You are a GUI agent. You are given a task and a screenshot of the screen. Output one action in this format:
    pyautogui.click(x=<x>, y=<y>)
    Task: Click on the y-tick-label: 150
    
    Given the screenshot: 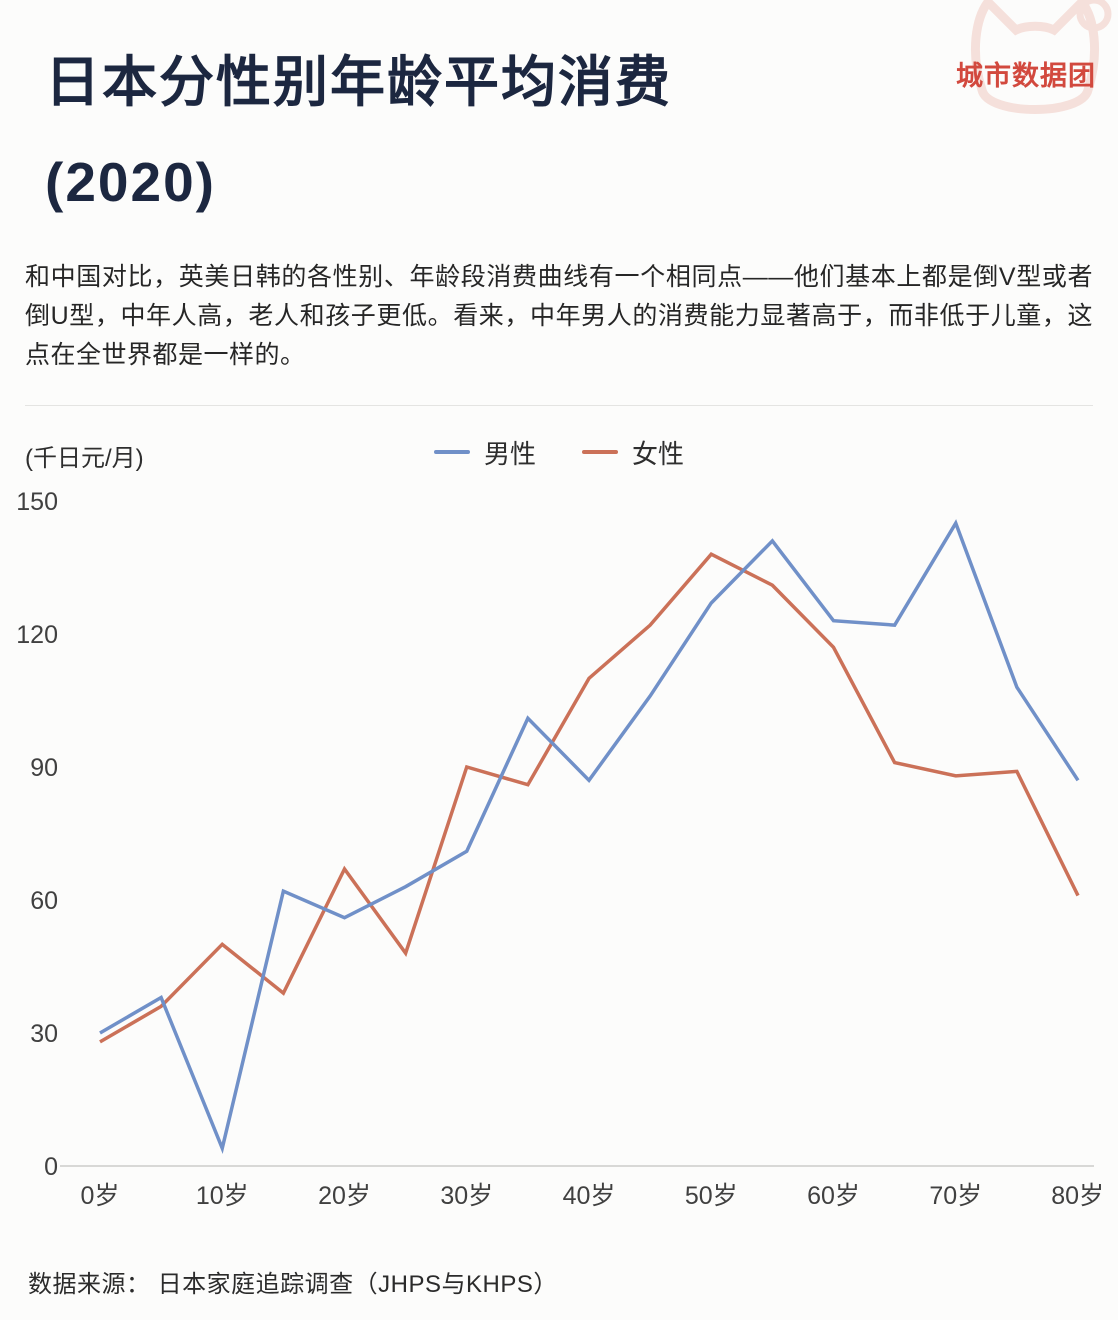 What is the action you would take?
    pyautogui.click(x=37, y=502)
    